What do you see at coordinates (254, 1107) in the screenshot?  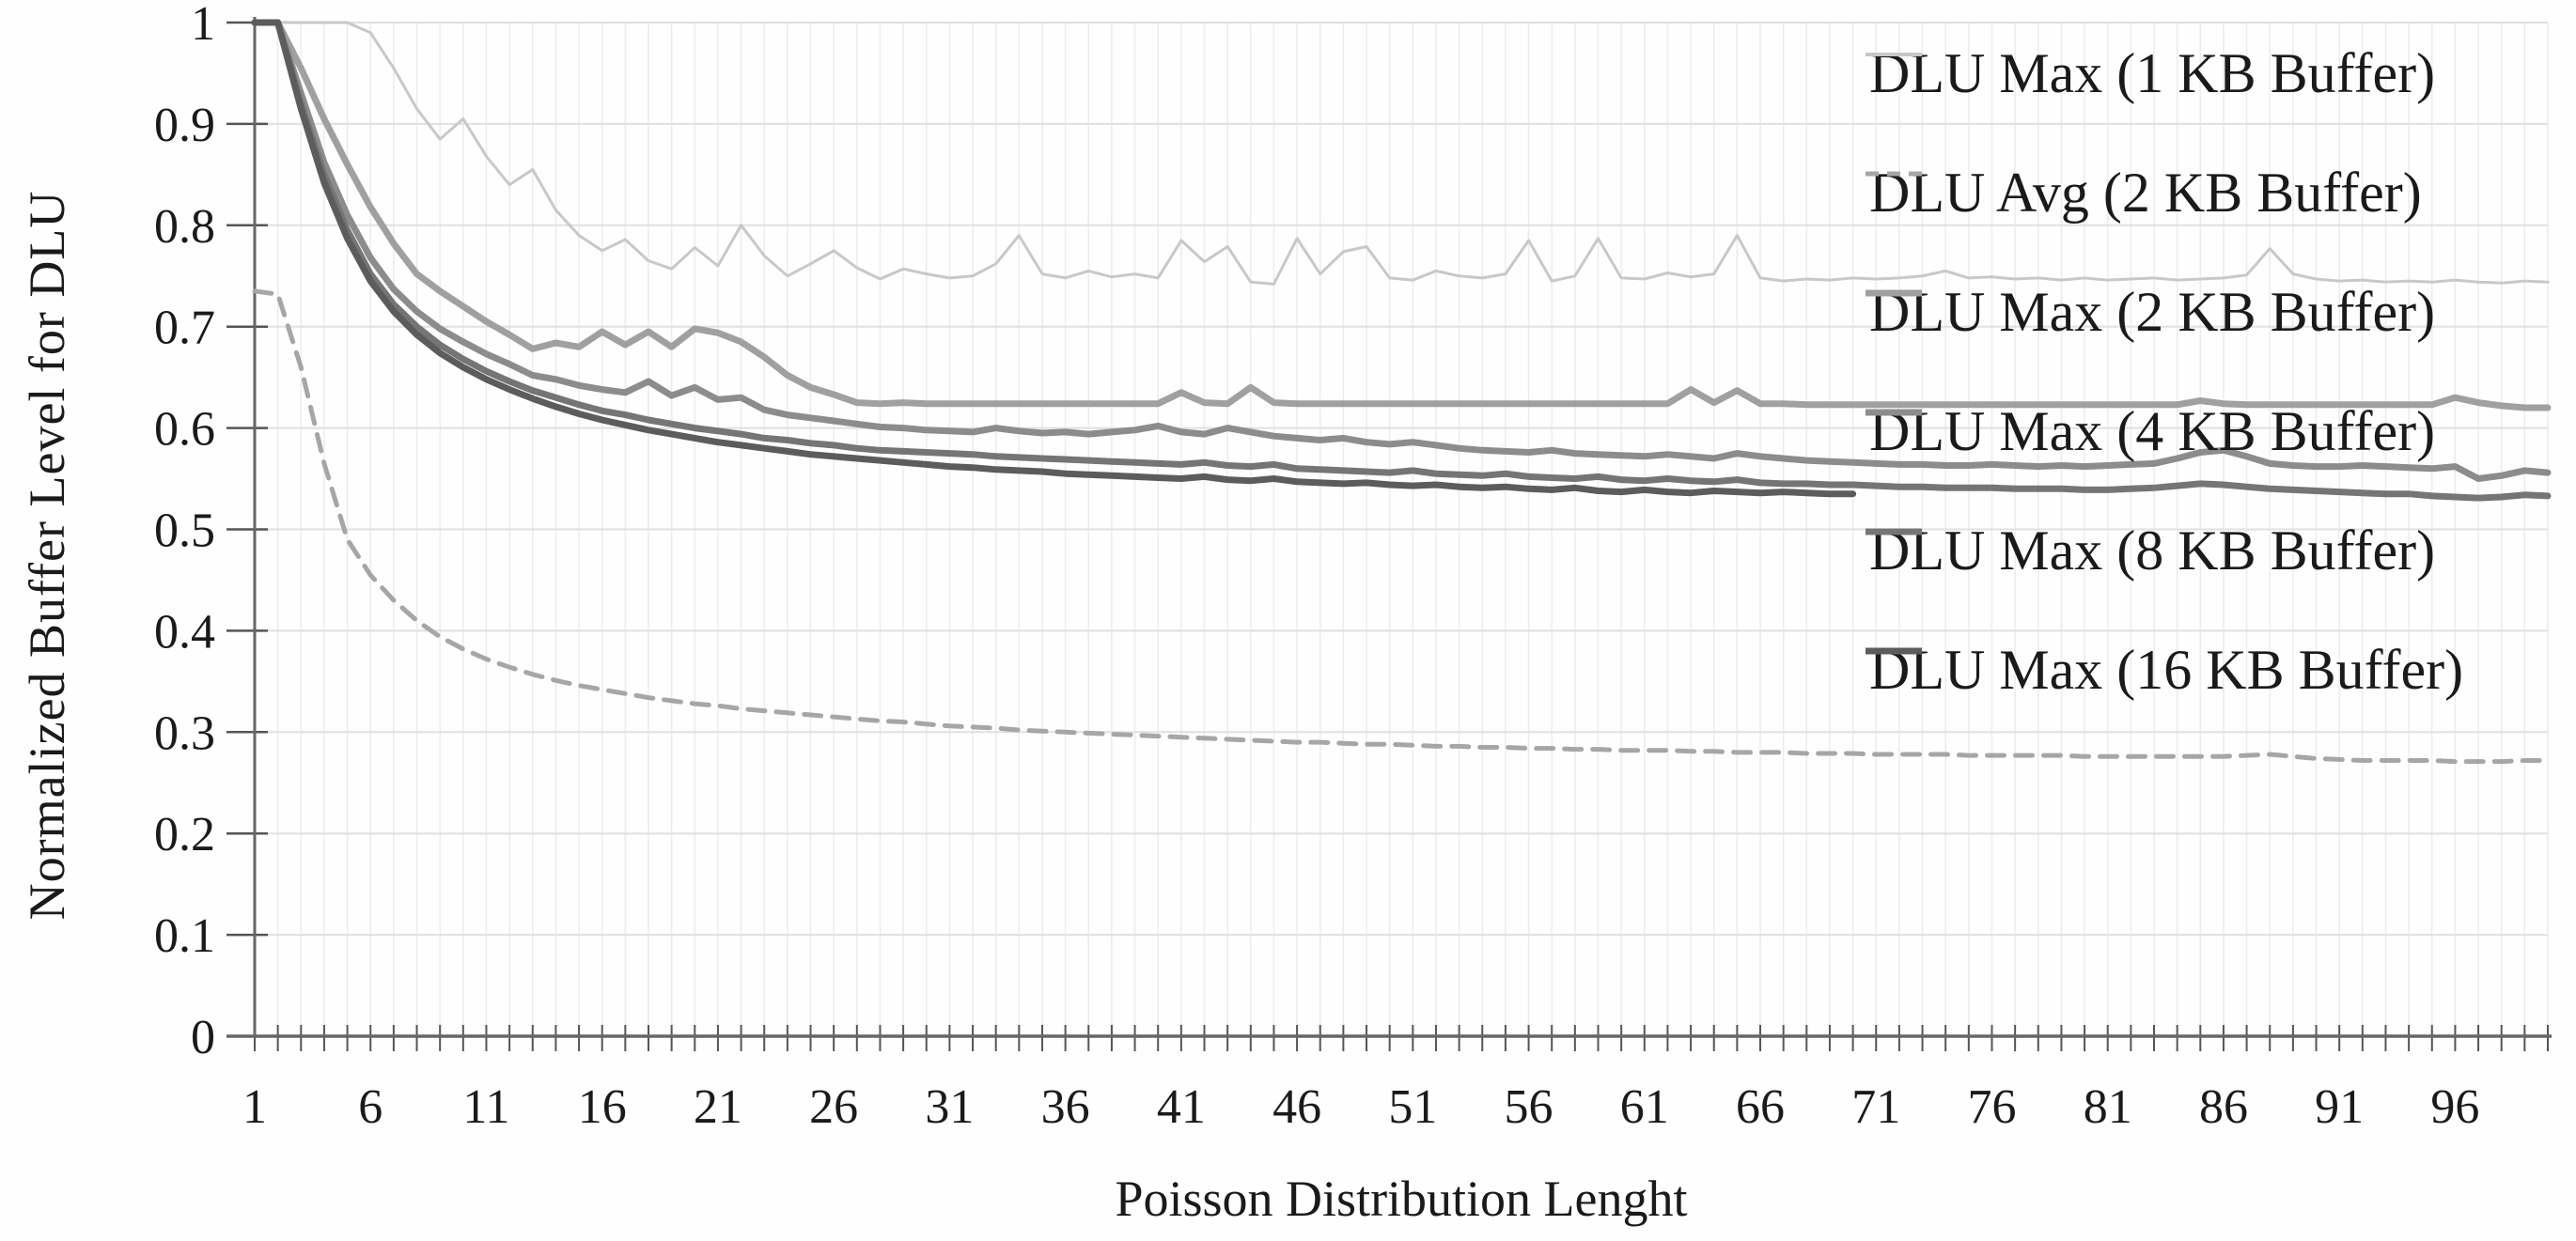 I see `x-tick-label: 1` at bounding box center [254, 1107].